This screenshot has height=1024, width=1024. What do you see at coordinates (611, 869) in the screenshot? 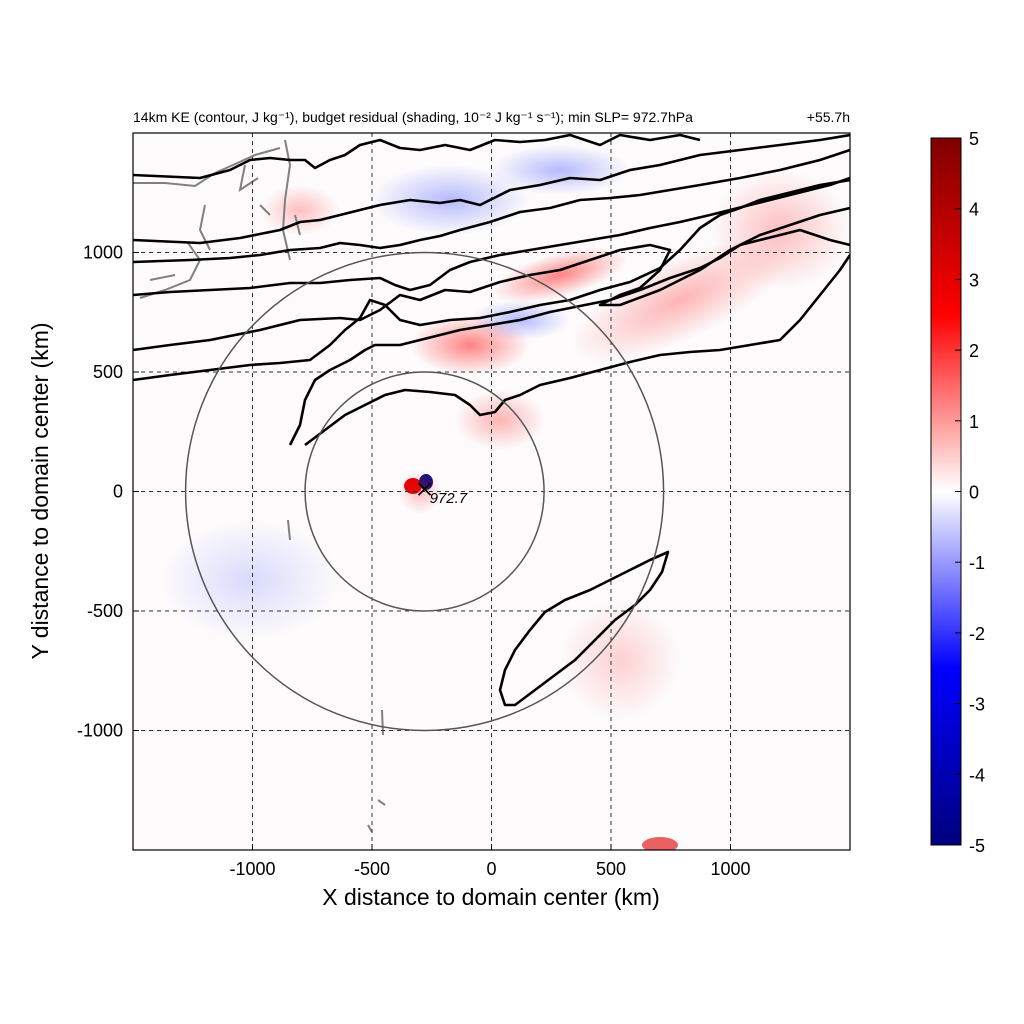
I see `x-tick-label: 500` at bounding box center [611, 869].